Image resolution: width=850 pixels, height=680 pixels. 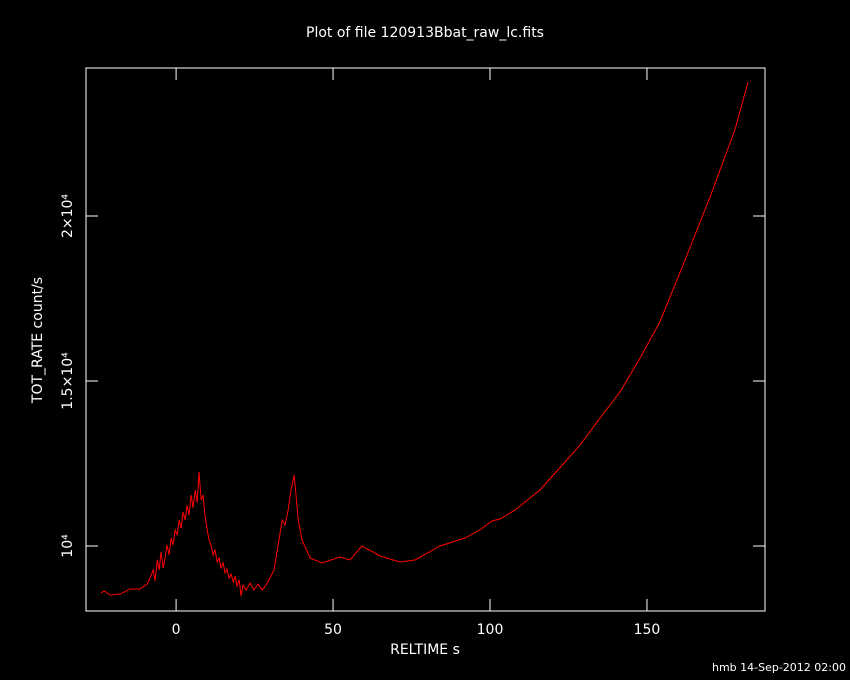 I want to click on y-tick-label: 1.5×10⁴, so click(x=68, y=381).